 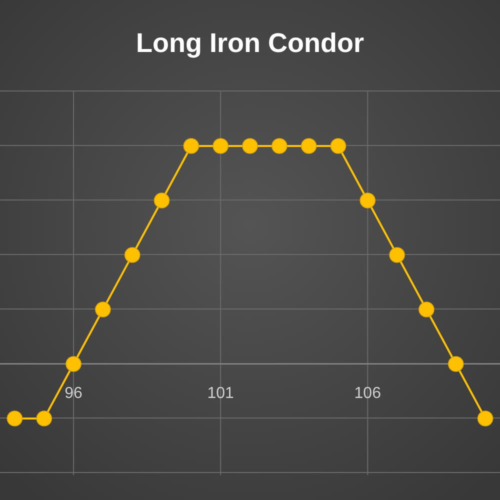 What do you see at coordinates (368, 393) in the screenshot?
I see `x-tick-label: 106` at bounding box center [368, 393].